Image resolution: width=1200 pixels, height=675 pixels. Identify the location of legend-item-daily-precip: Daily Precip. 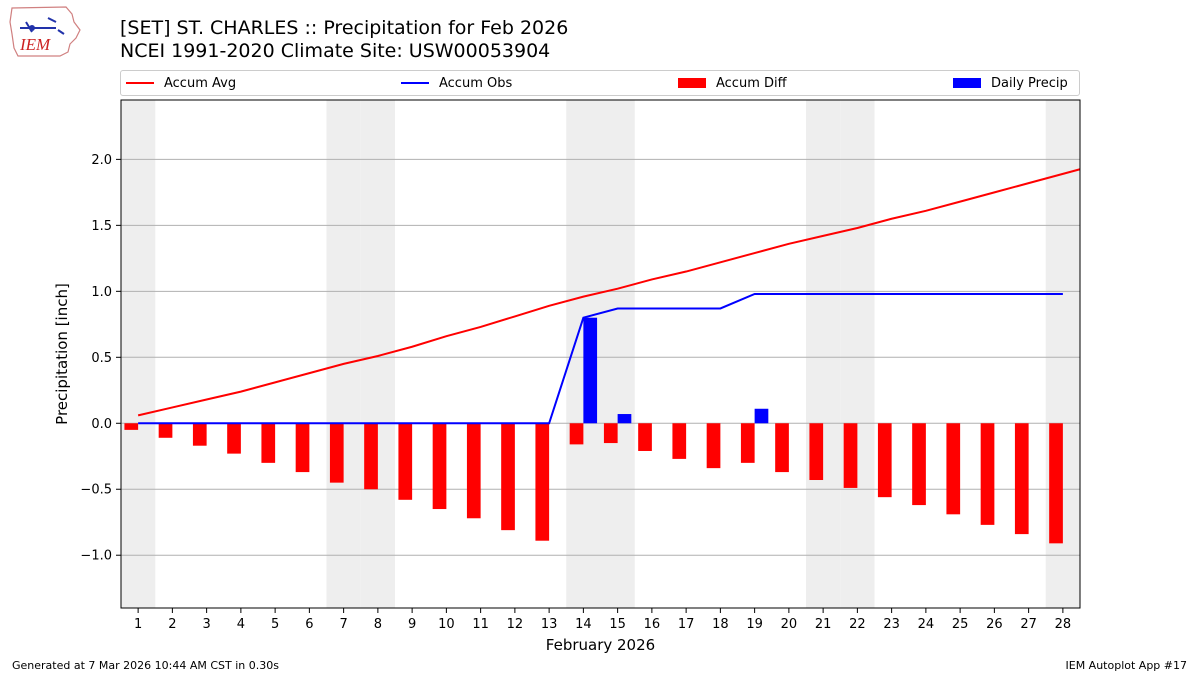
(1010, 83).